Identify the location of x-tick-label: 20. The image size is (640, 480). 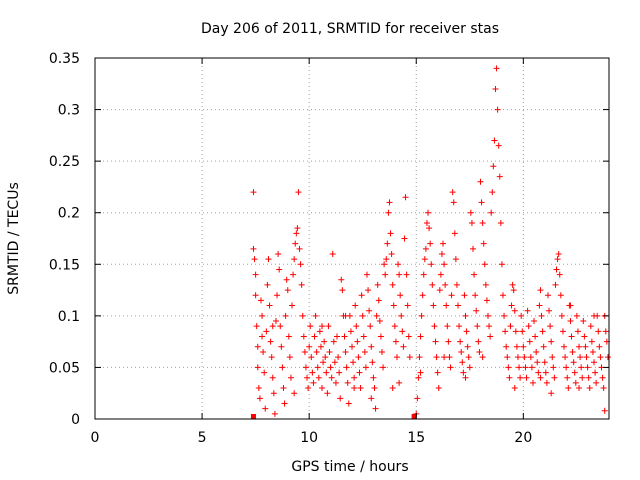
(523, 438).